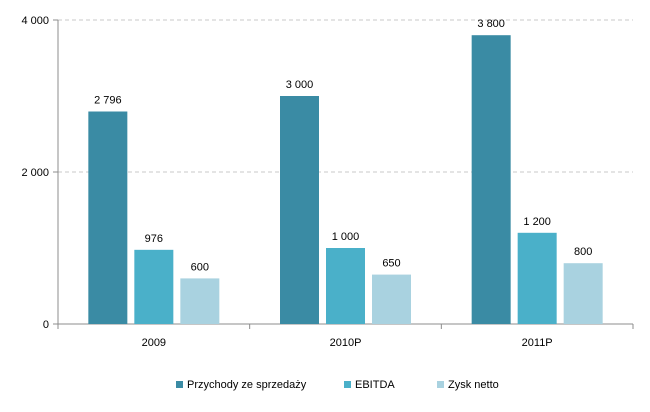  Describe the element at coordinates (300, 85) in the screenshot. I see `data-label: 3 000` at that location.